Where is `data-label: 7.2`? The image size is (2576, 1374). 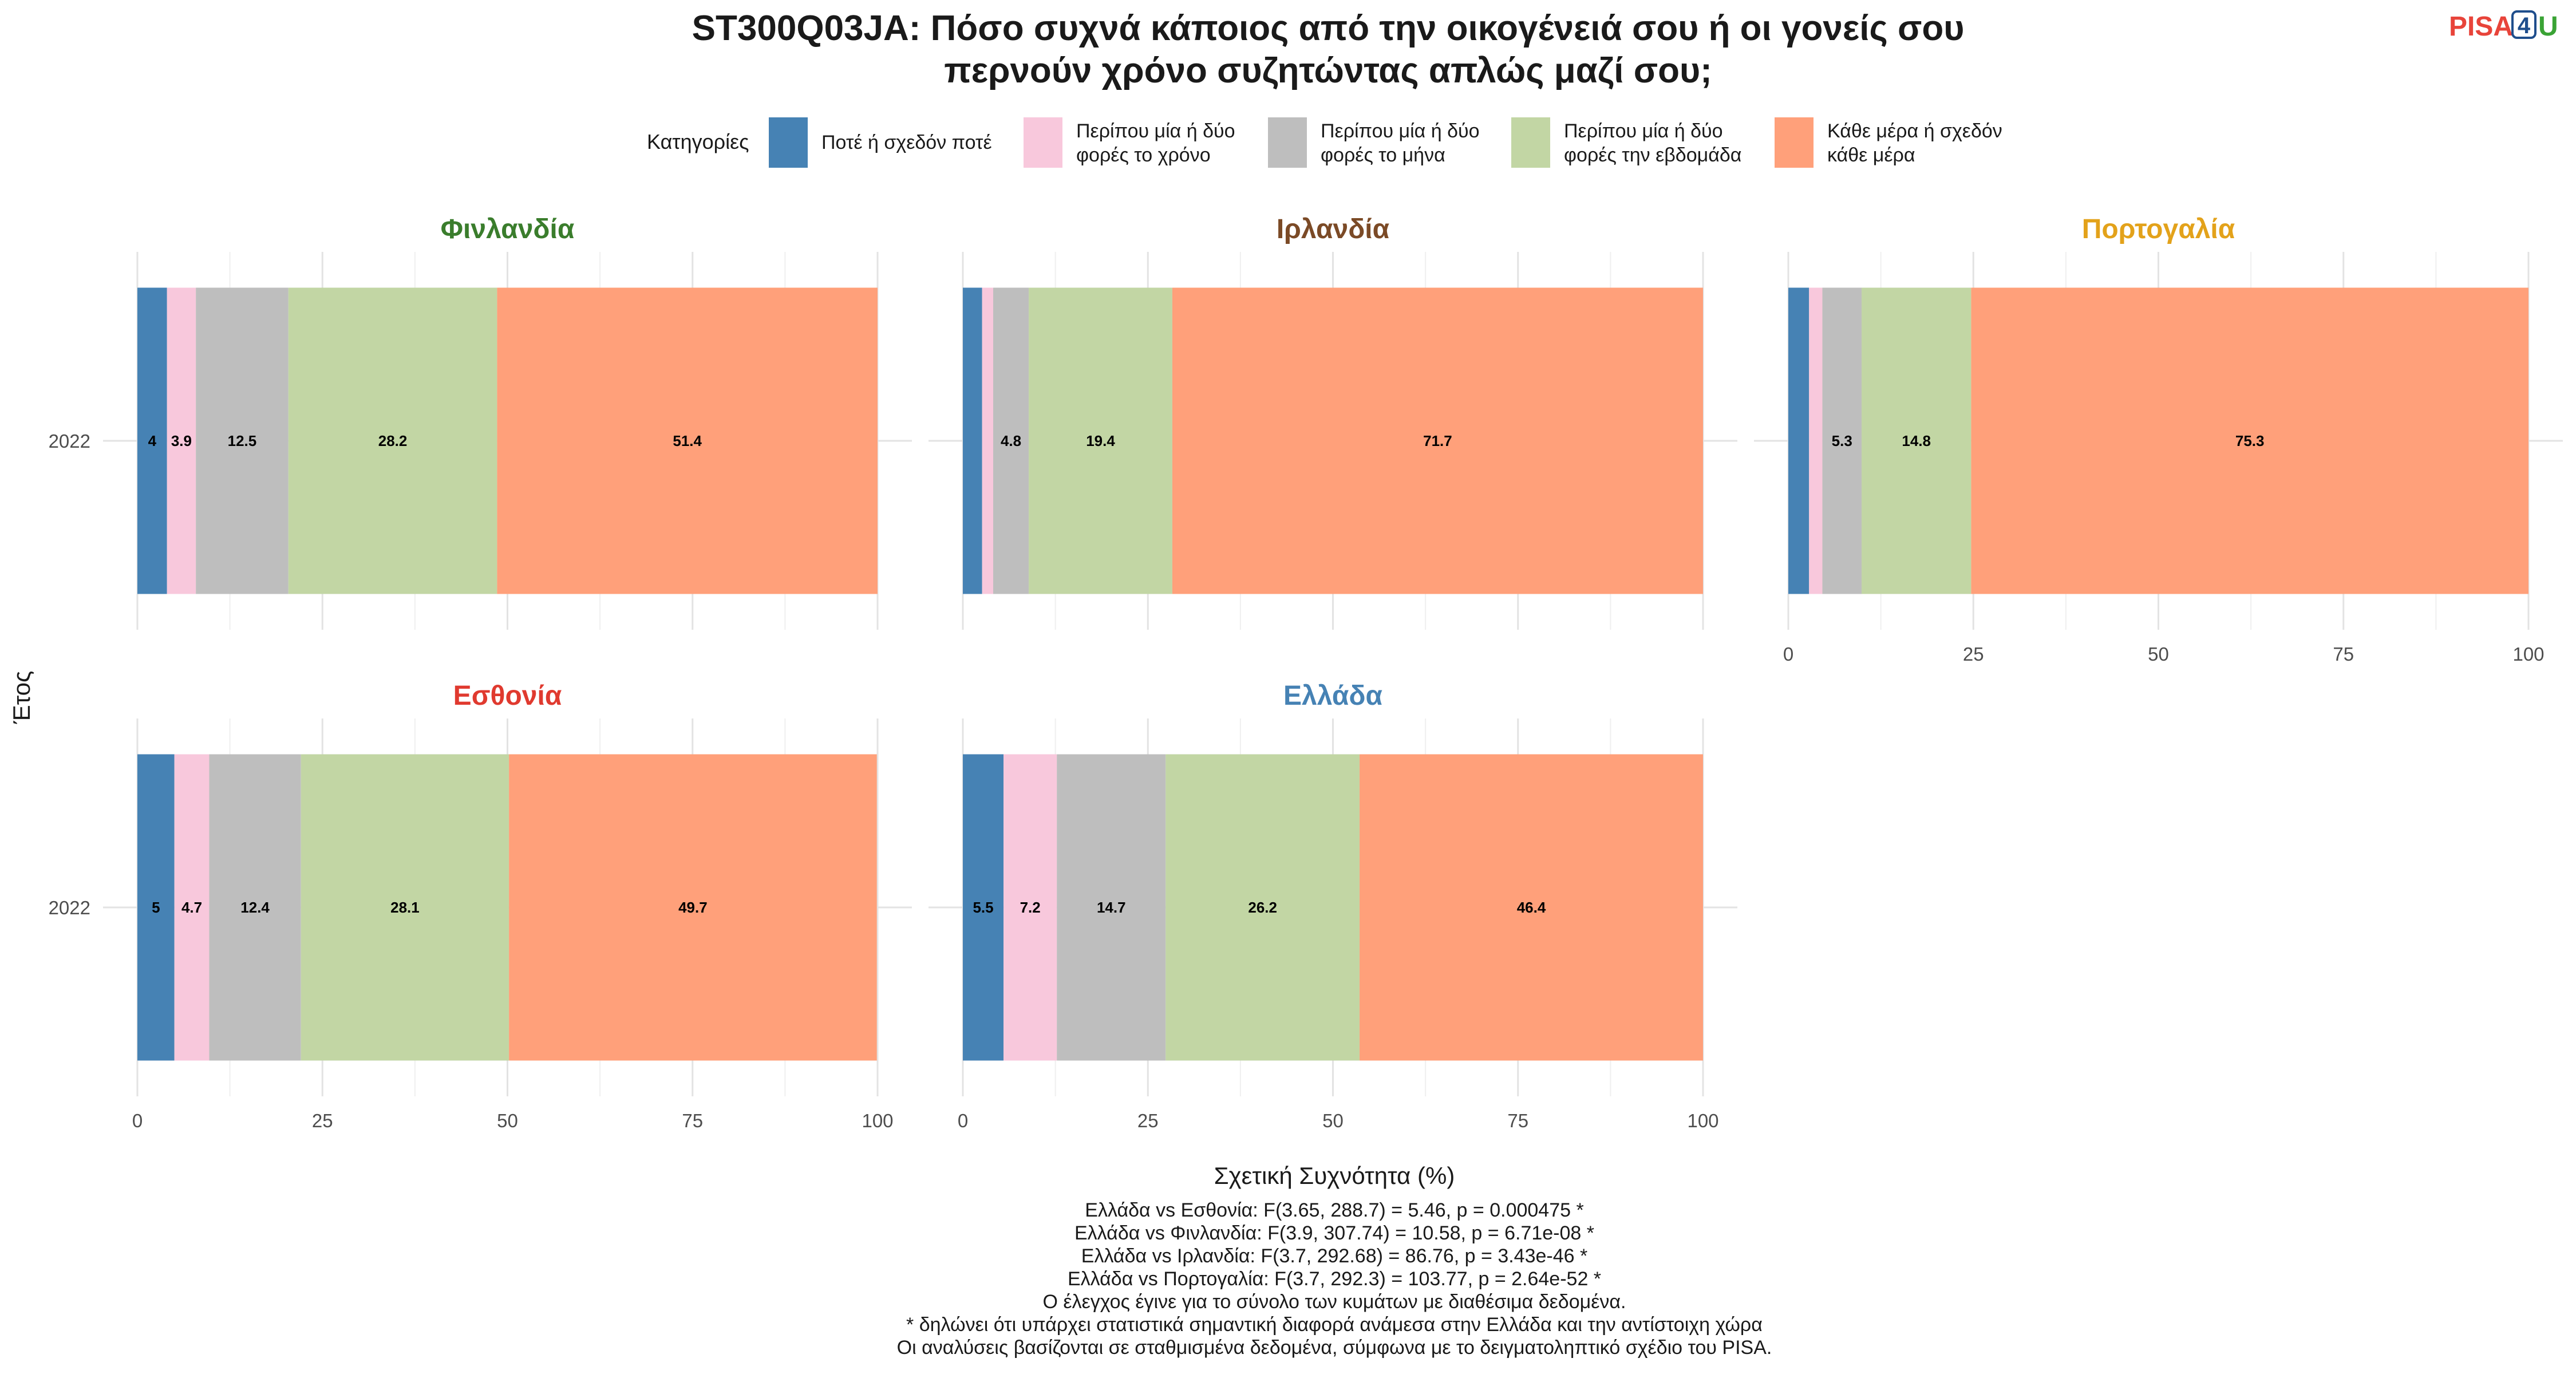
data-label: 7.2 is located at coordinates (1030, 908).